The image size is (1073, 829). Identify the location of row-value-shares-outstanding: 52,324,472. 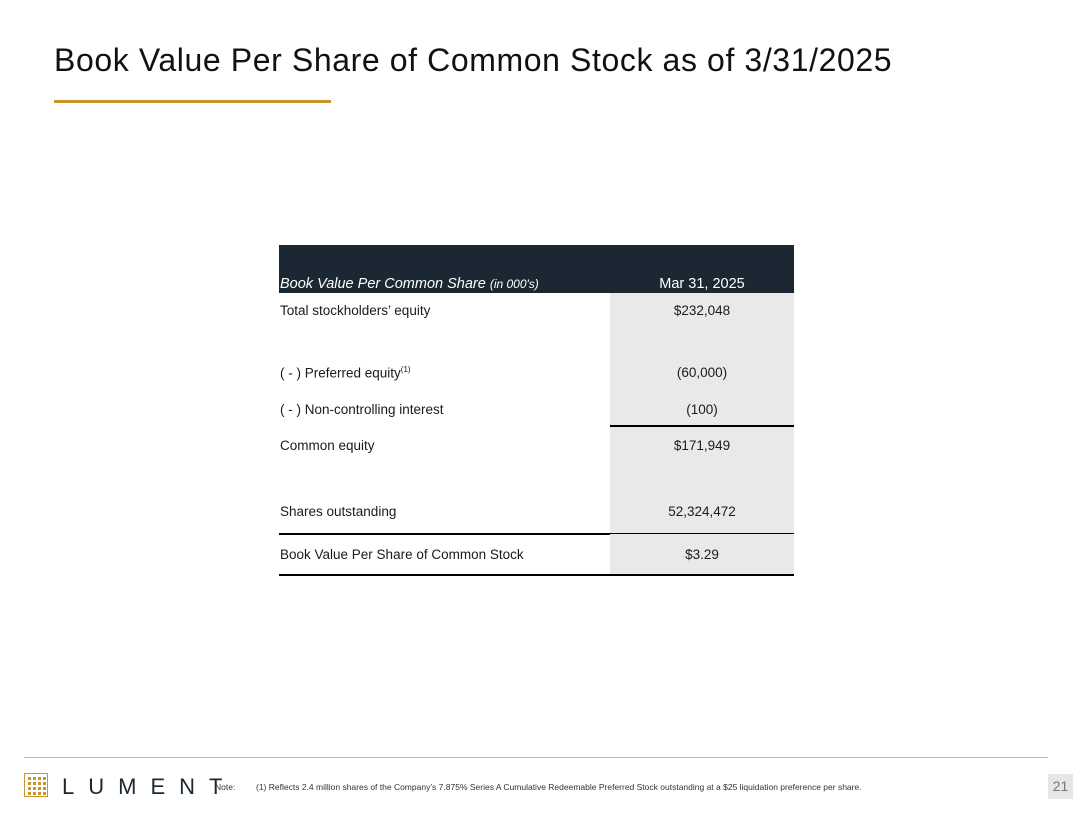
(702, 511).